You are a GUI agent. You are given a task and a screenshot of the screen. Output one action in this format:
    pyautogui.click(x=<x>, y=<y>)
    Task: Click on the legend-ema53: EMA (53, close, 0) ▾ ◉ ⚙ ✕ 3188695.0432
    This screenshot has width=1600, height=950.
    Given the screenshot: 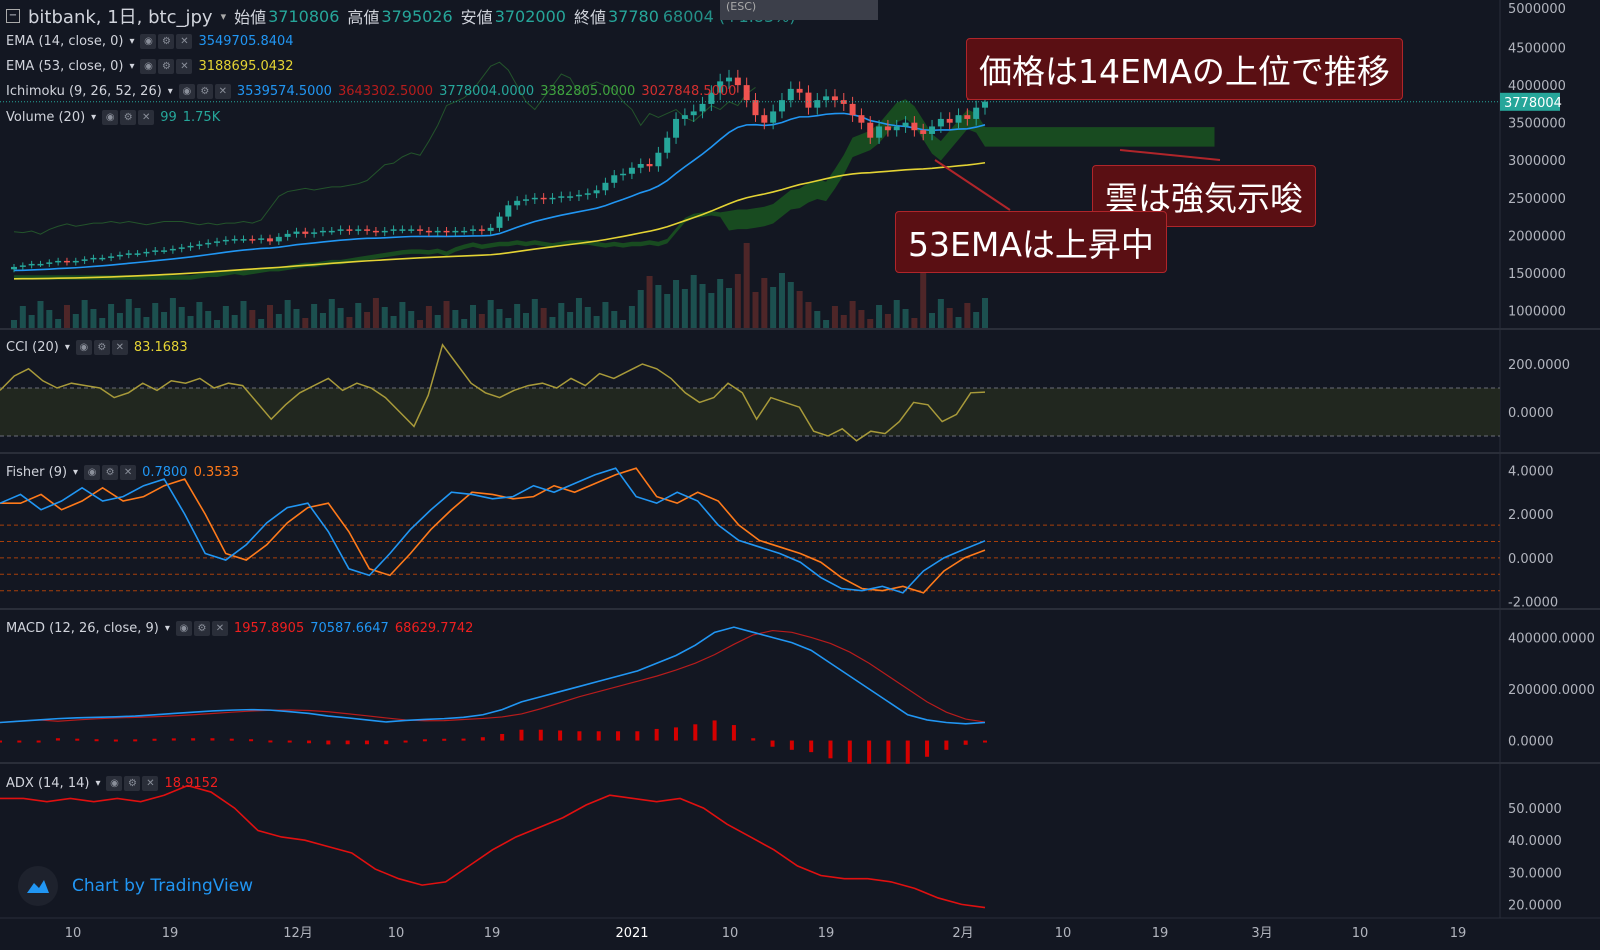 What is the action you would take?
    pyautogui.click(x=150, y=66)
    